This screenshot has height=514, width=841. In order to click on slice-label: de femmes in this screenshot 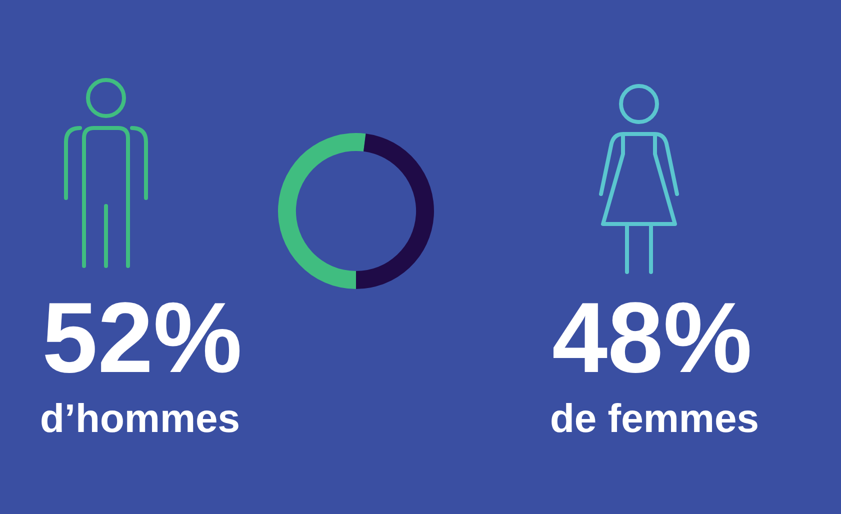, I will do `click(654, 419)`.